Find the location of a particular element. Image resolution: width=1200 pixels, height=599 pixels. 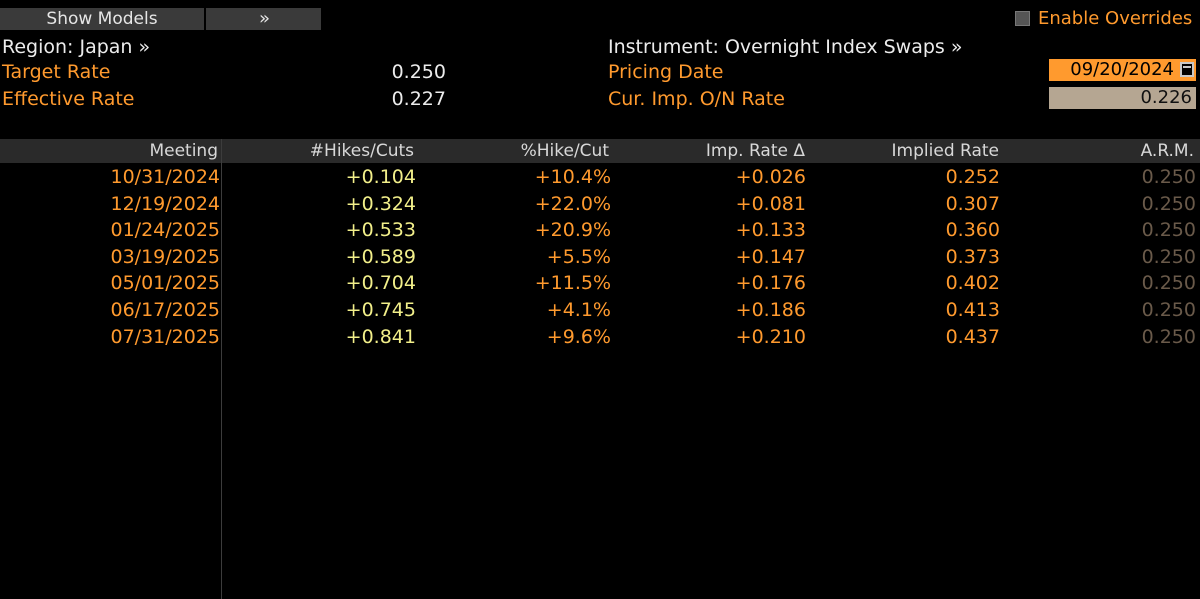

cell-meeting: 12/19/2024 is located at coordinates (165, 204).